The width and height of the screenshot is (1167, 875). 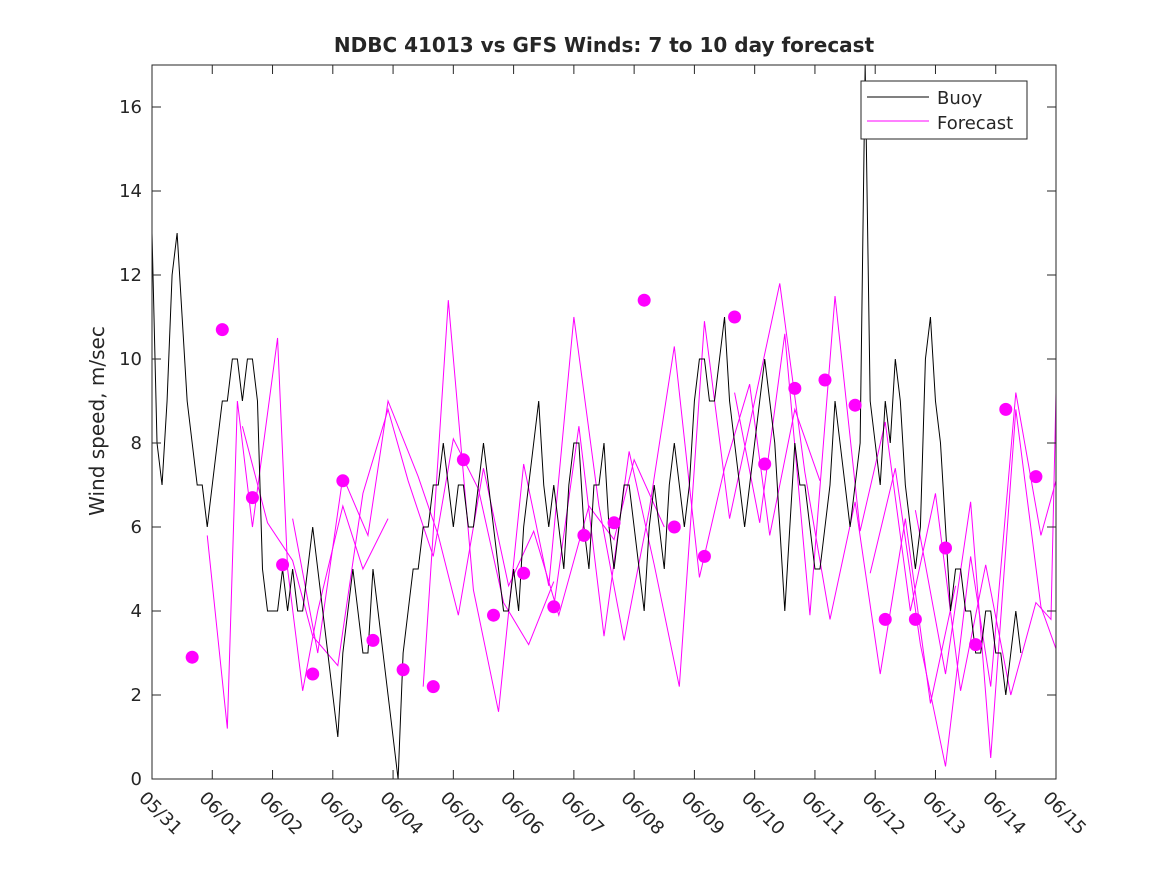 What do you see at coordinates (341, 814) in the screenshot?
I see `x-tick-label: 06/03` at bounding box center [341, 814].